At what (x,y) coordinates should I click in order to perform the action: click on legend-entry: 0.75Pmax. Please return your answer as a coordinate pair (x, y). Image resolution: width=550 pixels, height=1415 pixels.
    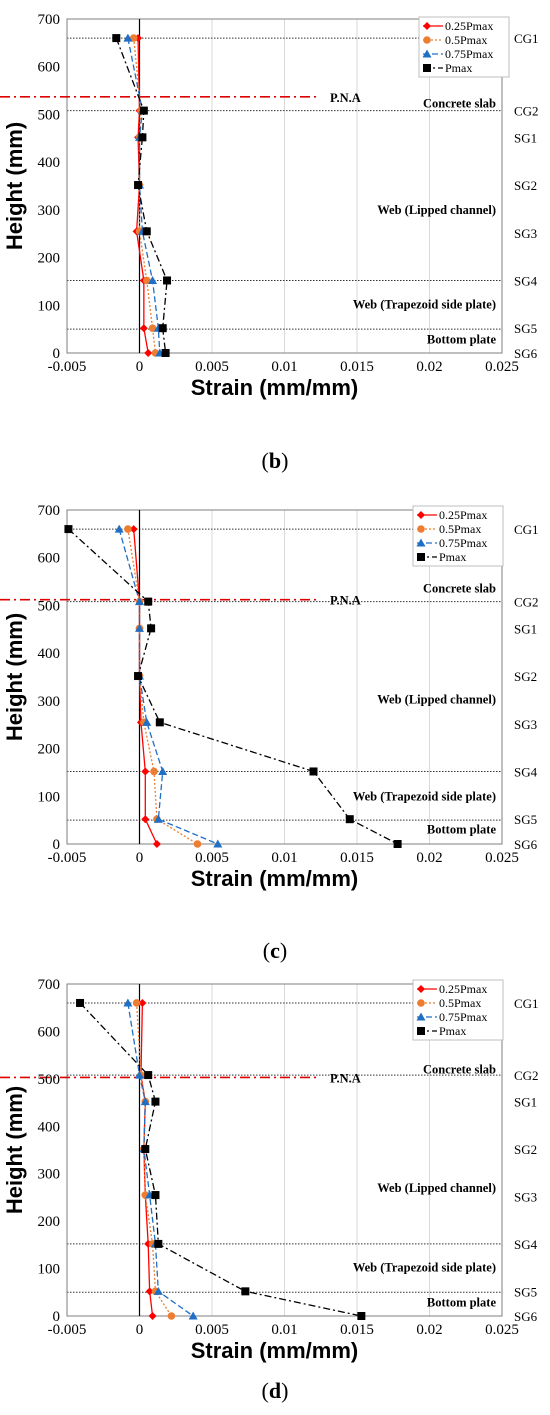
    Looking at the image, I should click on (469, 54).